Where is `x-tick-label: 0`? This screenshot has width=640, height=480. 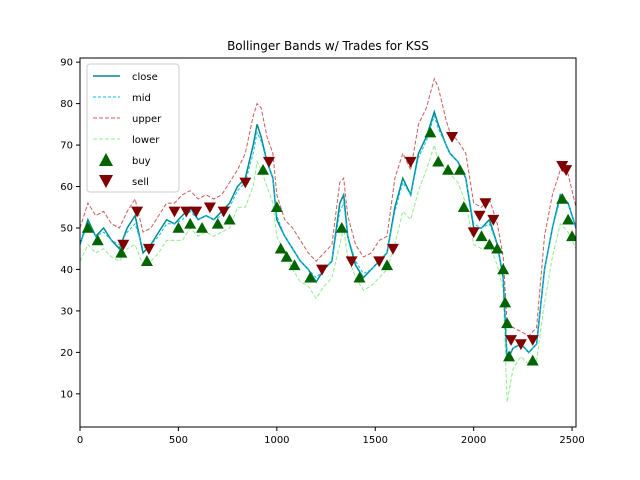 x-tick-label: 0 is located at coordinates (80, 440).